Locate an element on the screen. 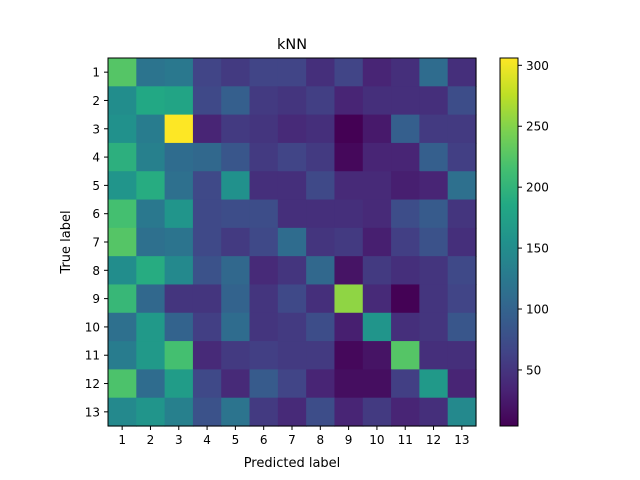 Image resolution: width=640 pixels, height=480 pixels. heatmap-cell-r6-c13 is located at coordinates (462, 214).